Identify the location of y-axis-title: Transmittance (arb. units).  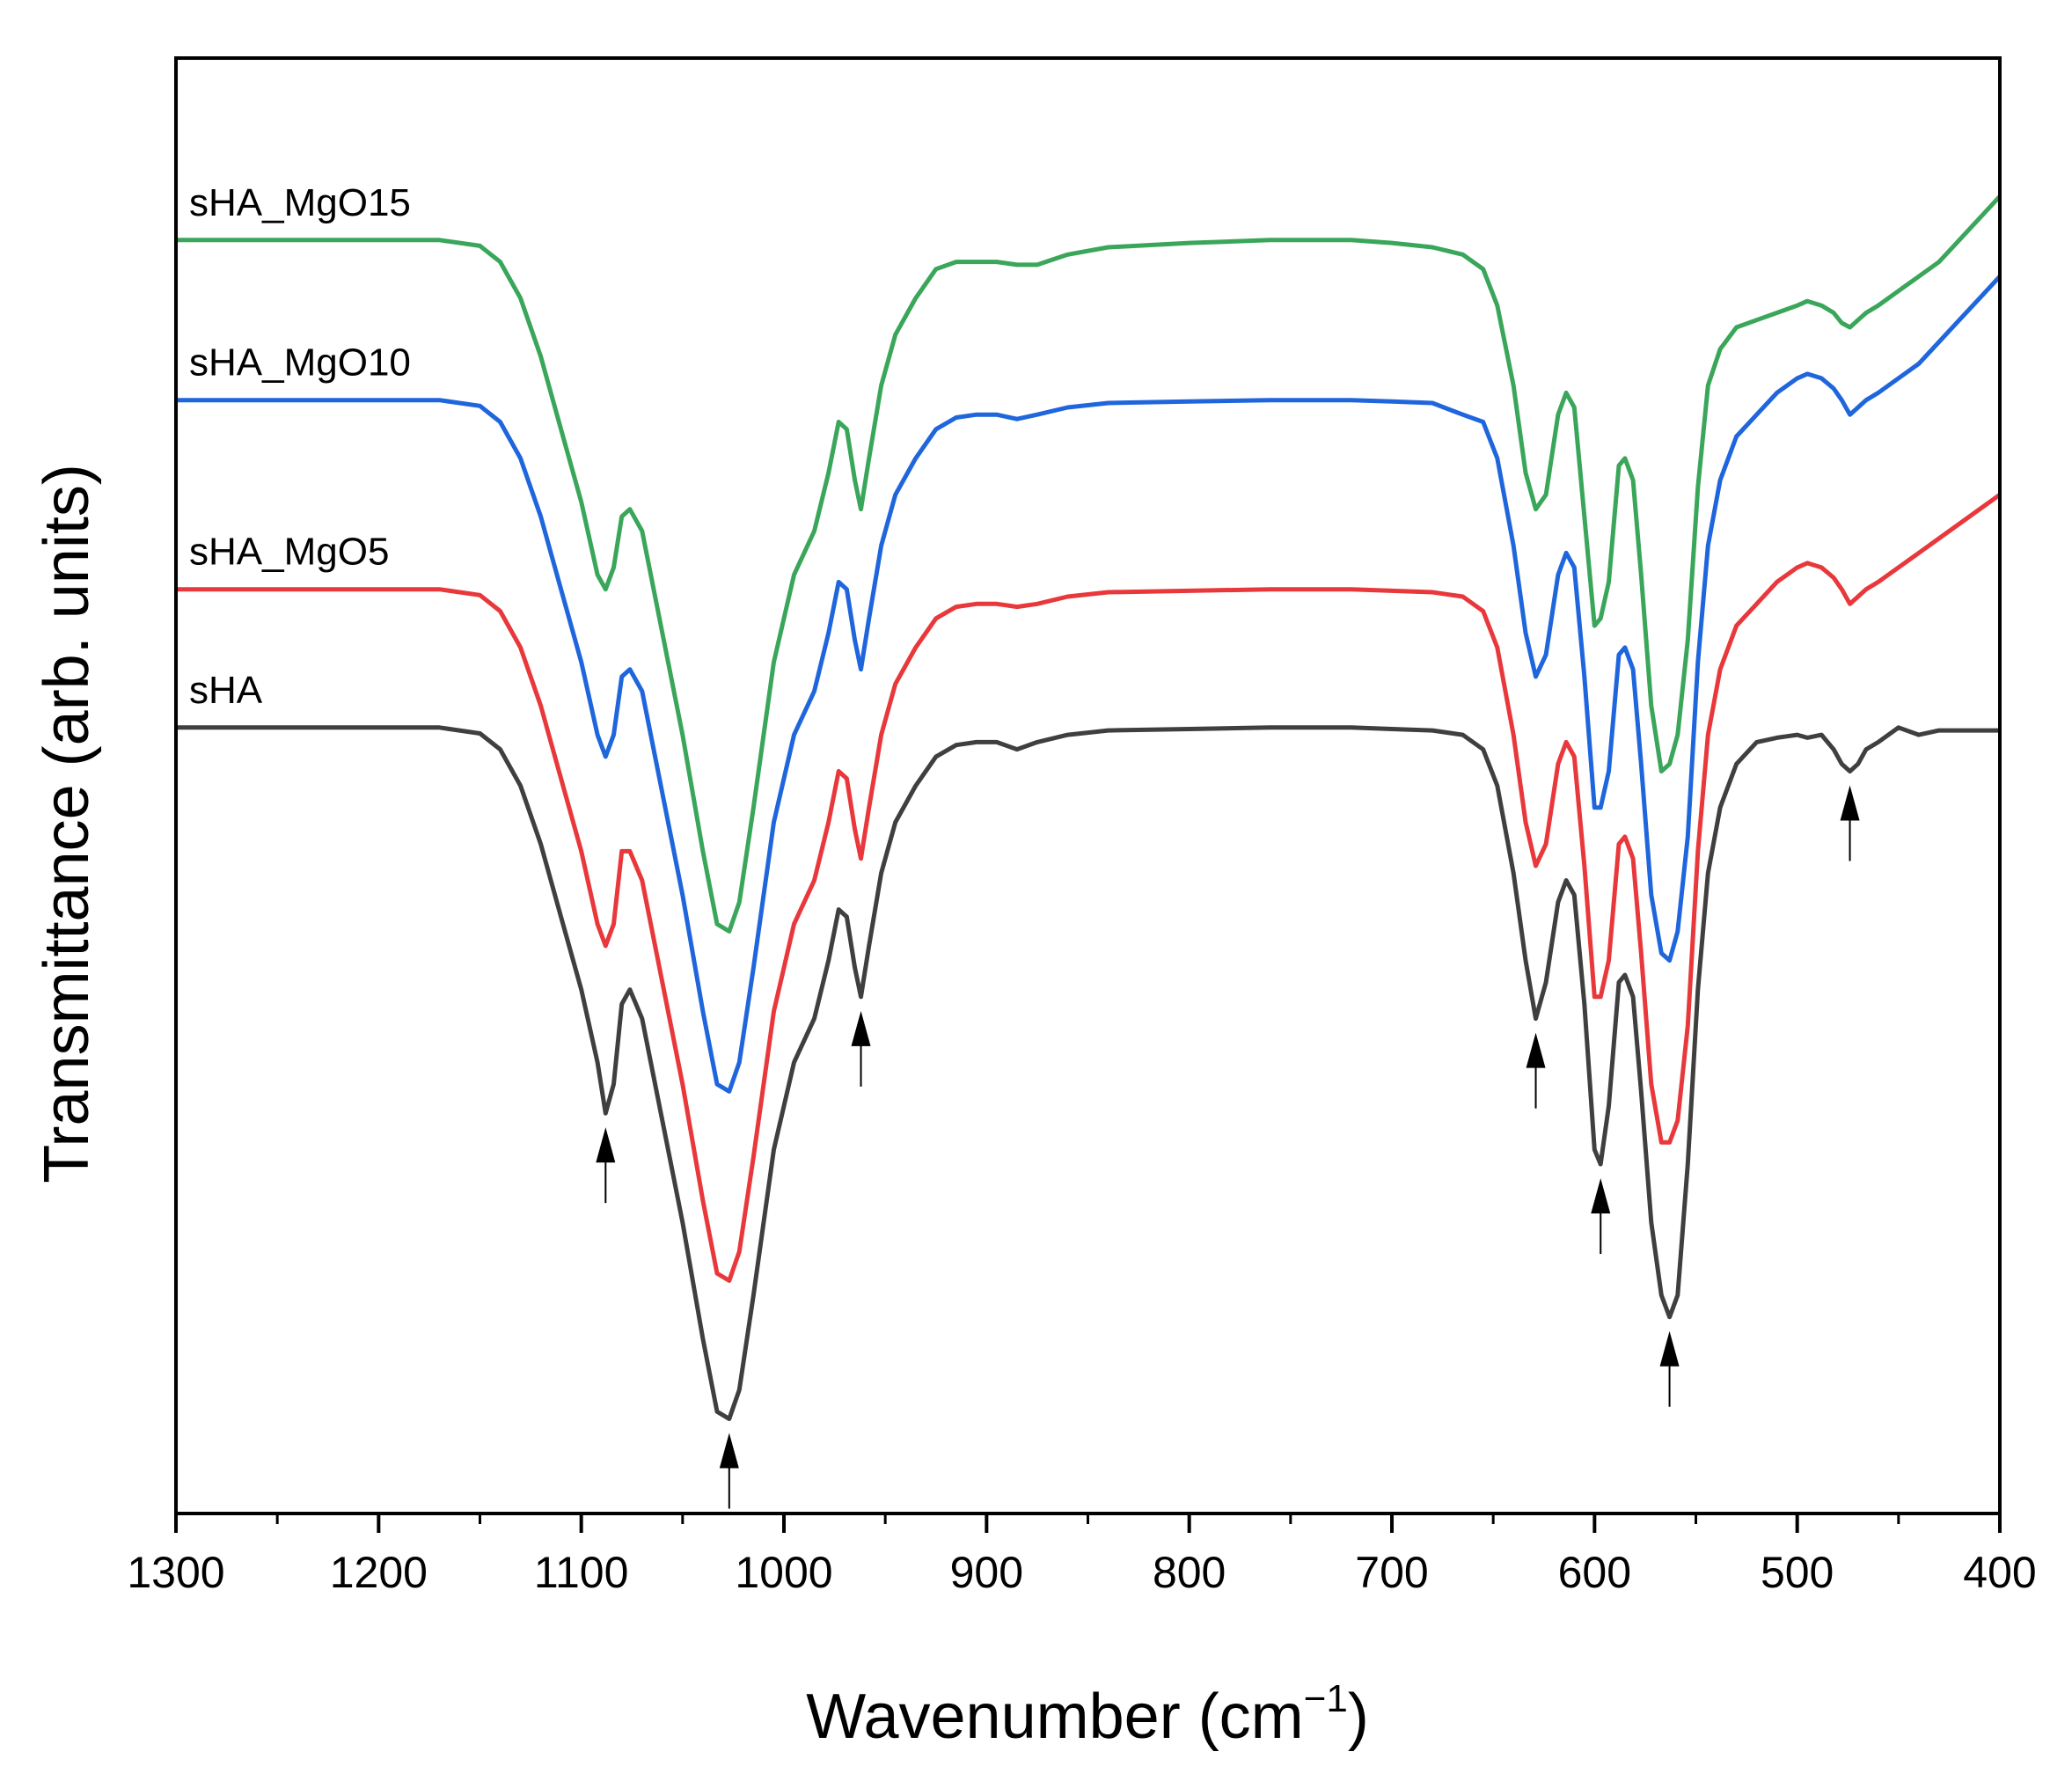
(67, 824).